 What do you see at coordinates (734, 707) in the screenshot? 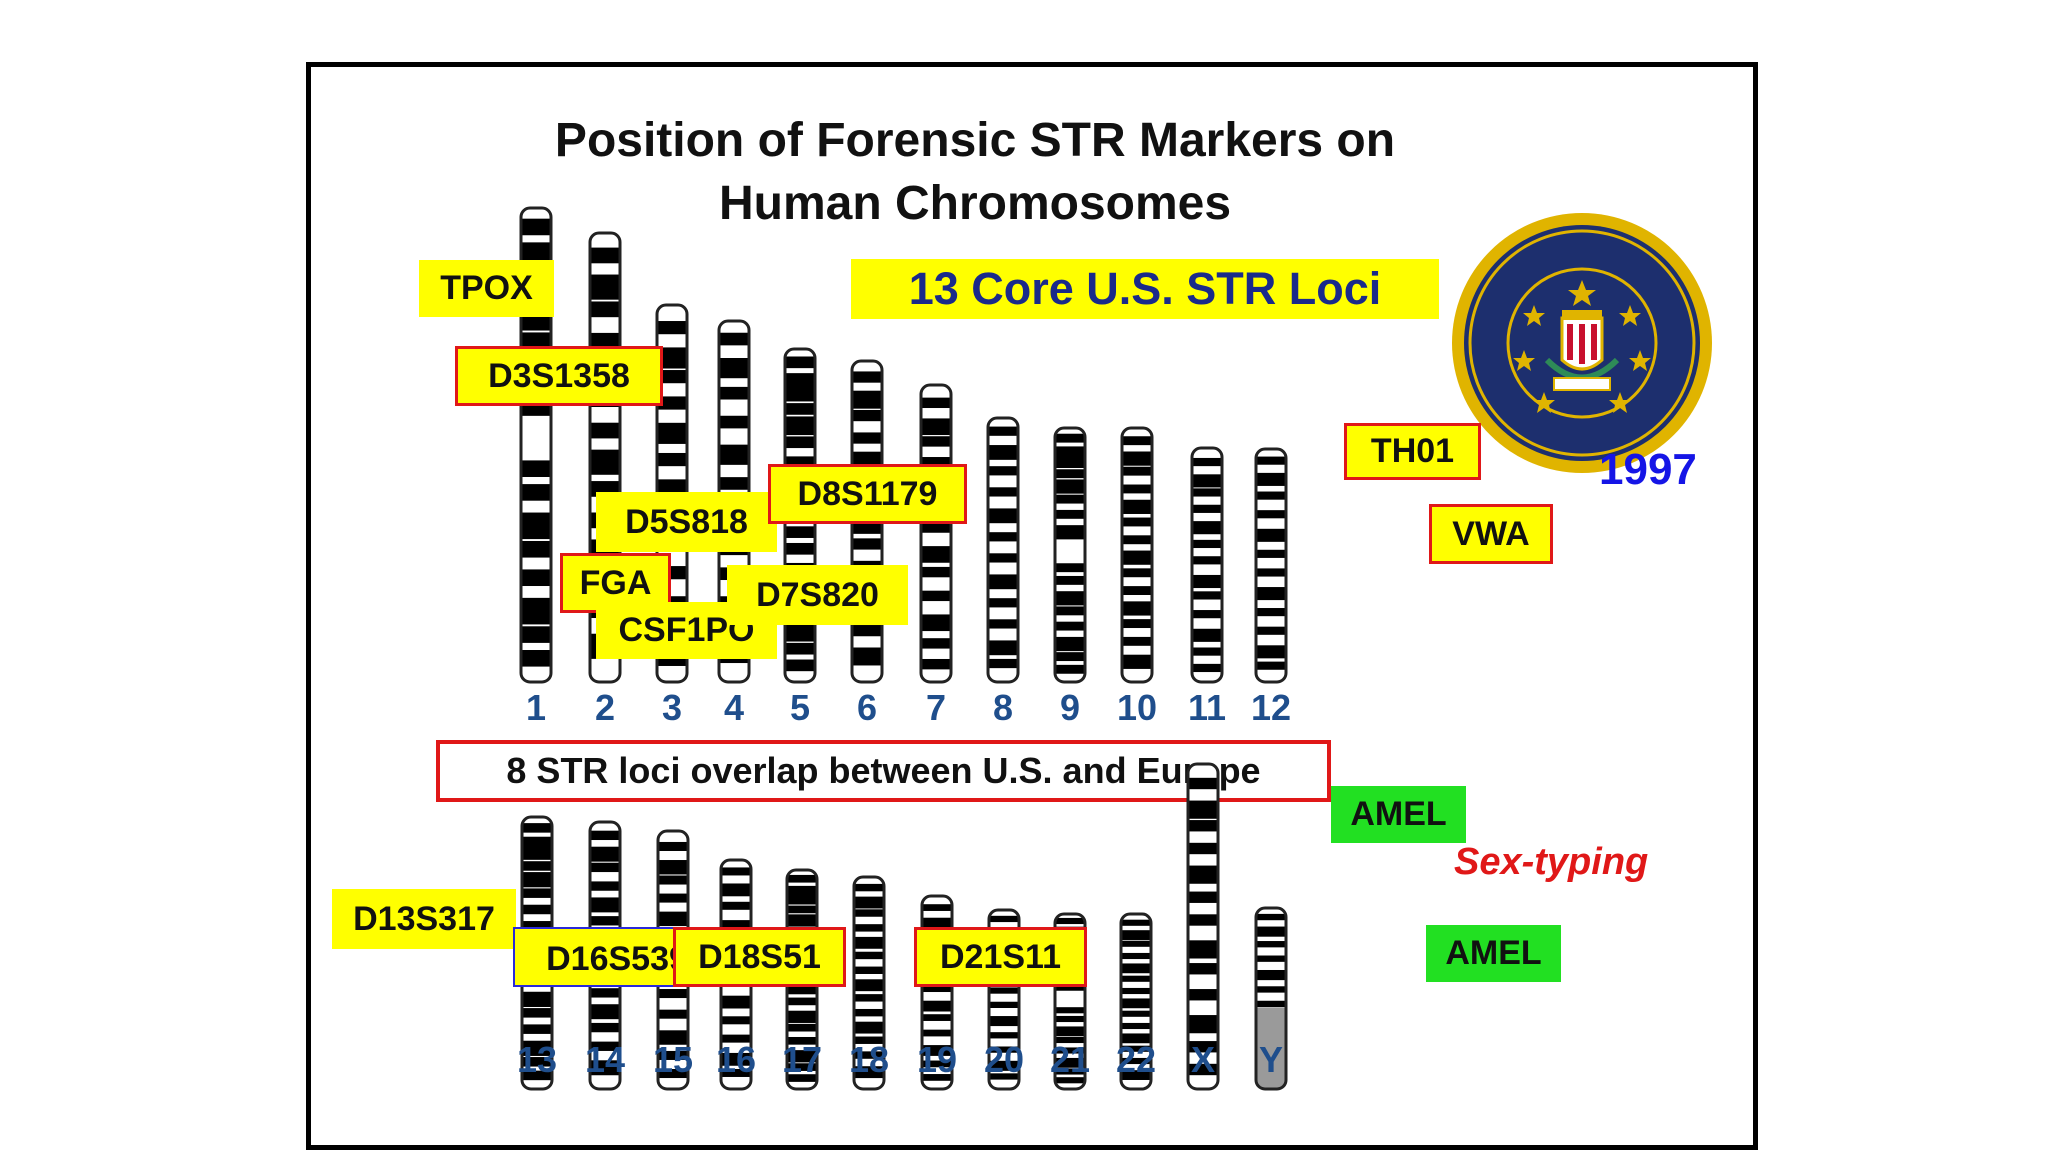
I see `chromosome-number-4: 4` at bounding box center [734, 707].